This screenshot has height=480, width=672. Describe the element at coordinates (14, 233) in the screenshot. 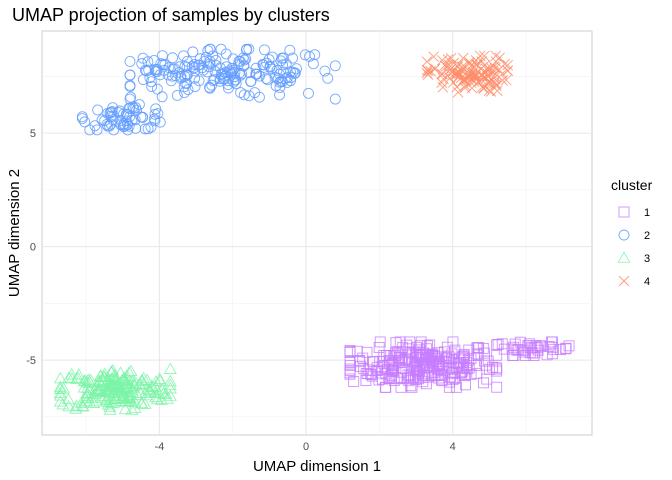

I see `y-axis-title: UMAP dimension 2` at that location.